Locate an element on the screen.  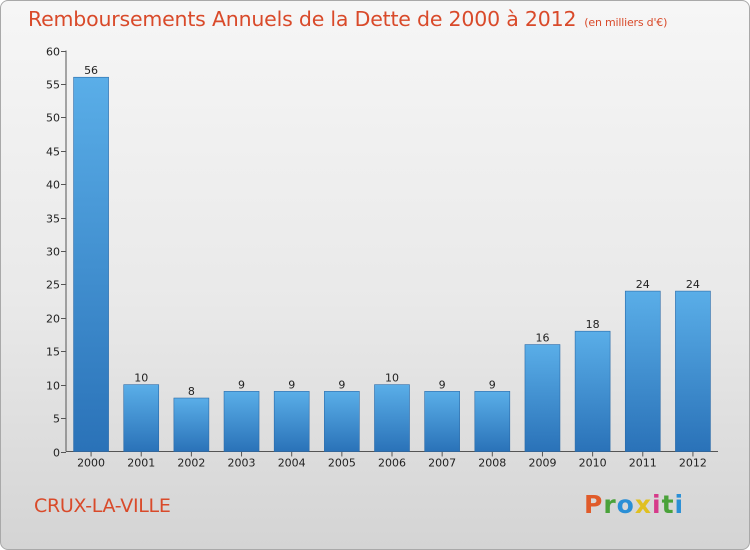
y-tick-label: 25 is located at coordinates (53, 285).